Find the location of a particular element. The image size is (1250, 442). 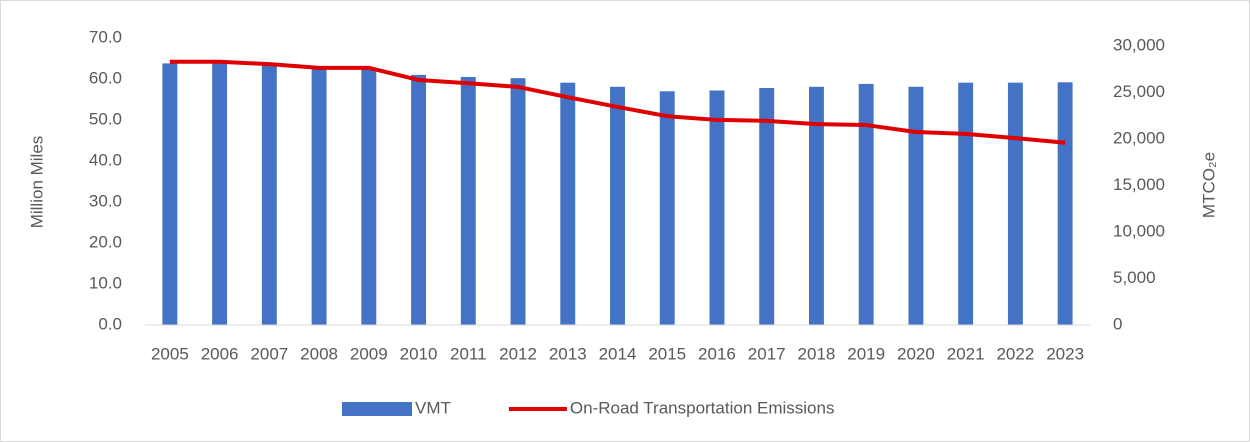

x-tick-label: 2021 is located at coordinates (966, 353).